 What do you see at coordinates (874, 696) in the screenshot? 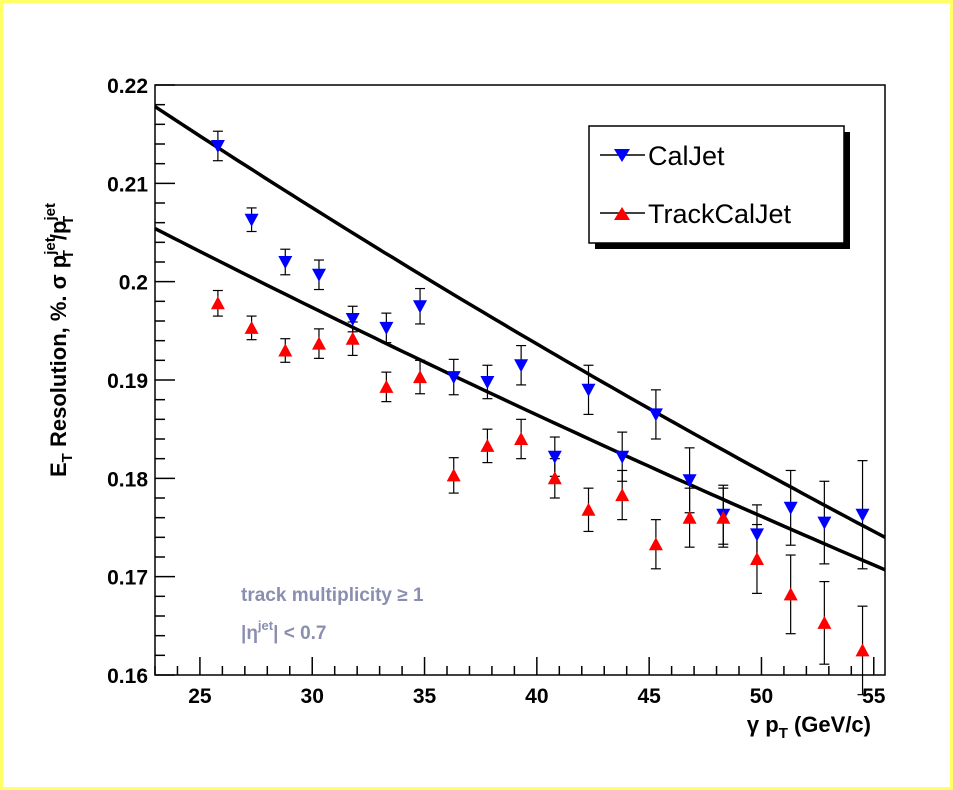
I see `x-tick-label: 55` at bounding box center [874, 696].